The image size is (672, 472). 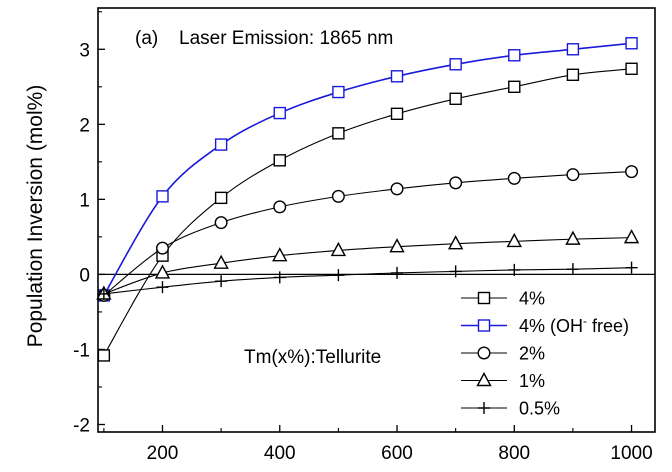 I want to click on legend-0-5-swatch-marker, so click(x=484, y=408).